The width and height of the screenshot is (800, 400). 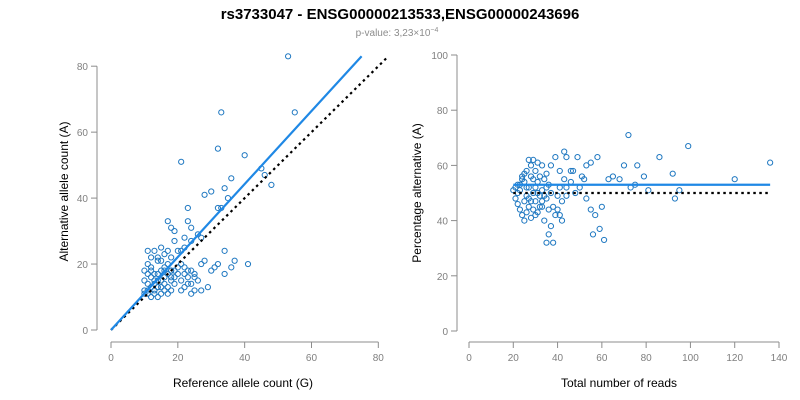 I want to click on x-tick-label: 140, so click(x=779, y=358).